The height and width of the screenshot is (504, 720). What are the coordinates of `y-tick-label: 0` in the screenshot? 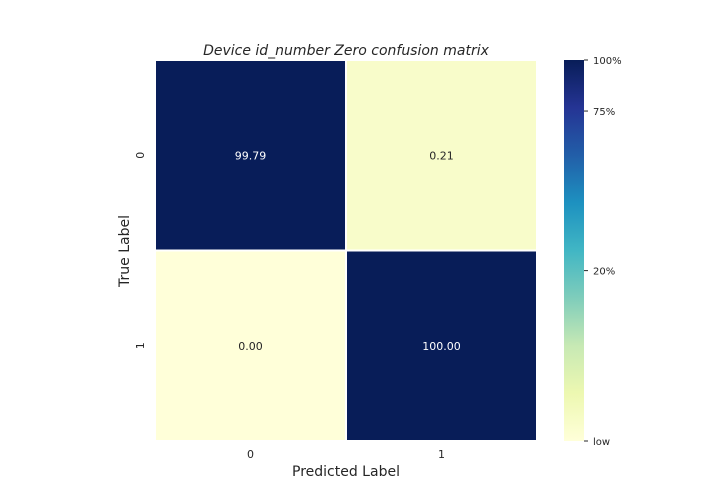 It's located at (140, 155).